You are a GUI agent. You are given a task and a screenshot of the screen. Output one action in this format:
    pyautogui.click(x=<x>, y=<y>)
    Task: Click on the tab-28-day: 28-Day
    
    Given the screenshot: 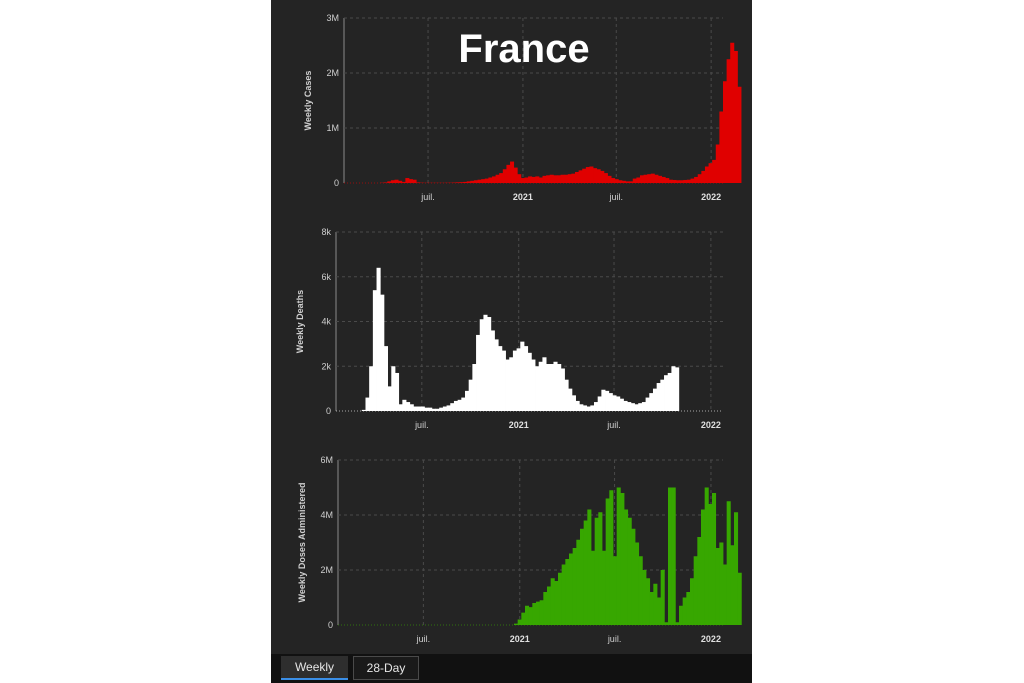 What is the action you would take?
    pyautogui.click(x=386, y=668)
    